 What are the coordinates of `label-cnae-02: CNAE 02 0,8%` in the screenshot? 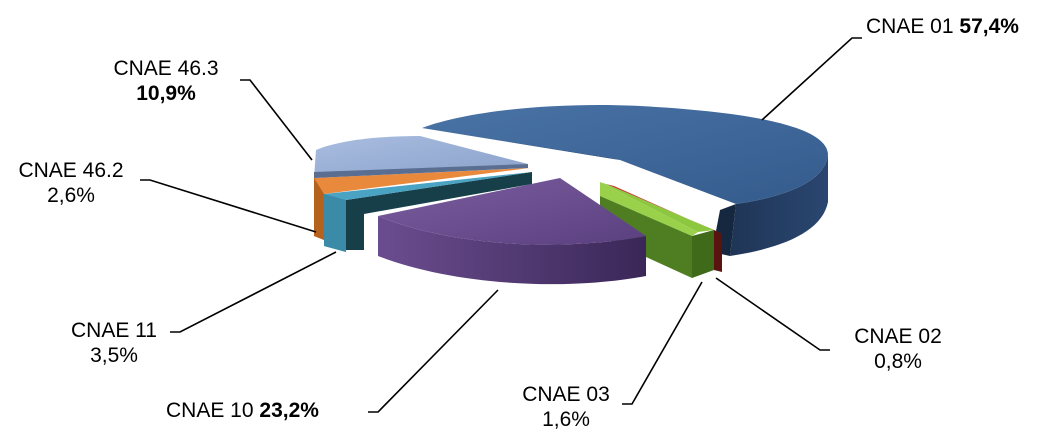 It's located at (898, 349).